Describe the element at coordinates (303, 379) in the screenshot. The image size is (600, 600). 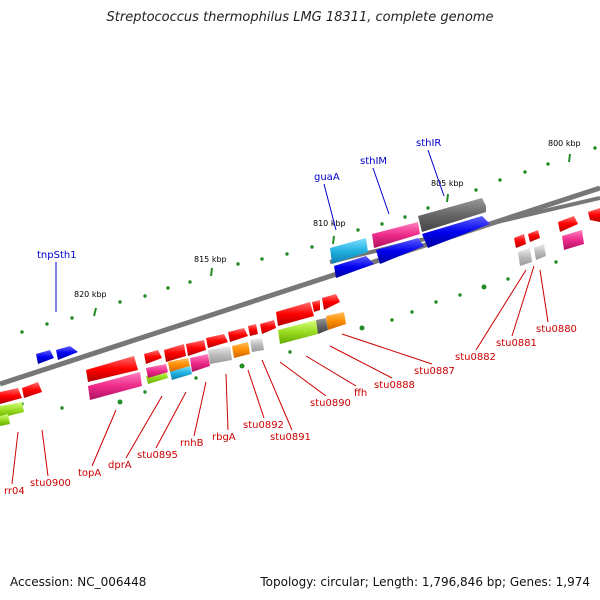
I see `leader-stu0890` at that location.